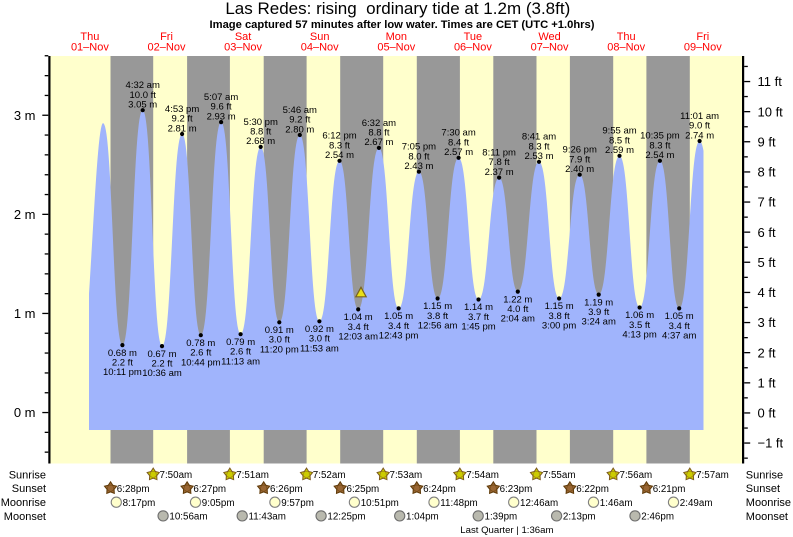 The image size is (793, 537). What do you see at coordinates (767, 292) in the screenshot?
I see `svg-text: 4 ft` at bounding box center [767, 292].